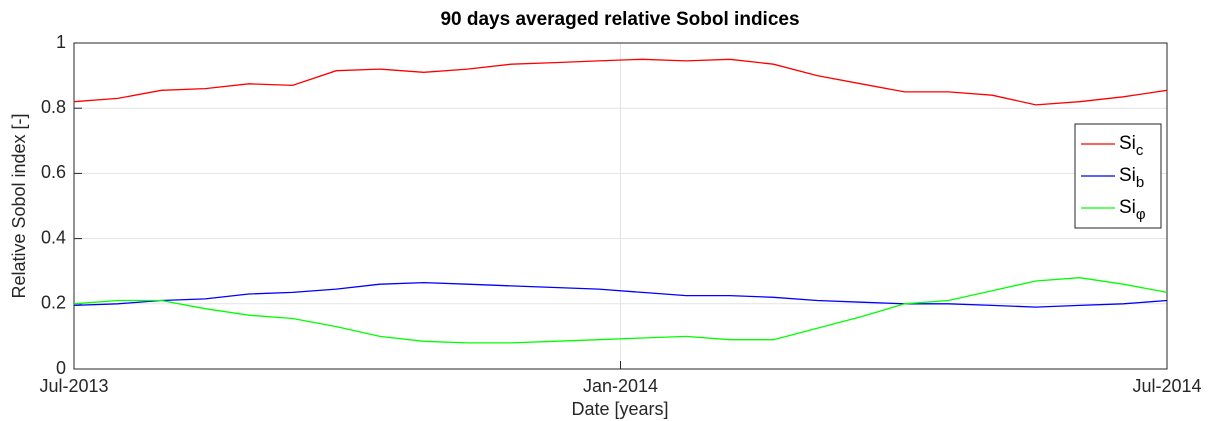  Describe the element at coordinates (73, 386) in the screenshot. I see `x-tick-label: Jul-2013` at that location.